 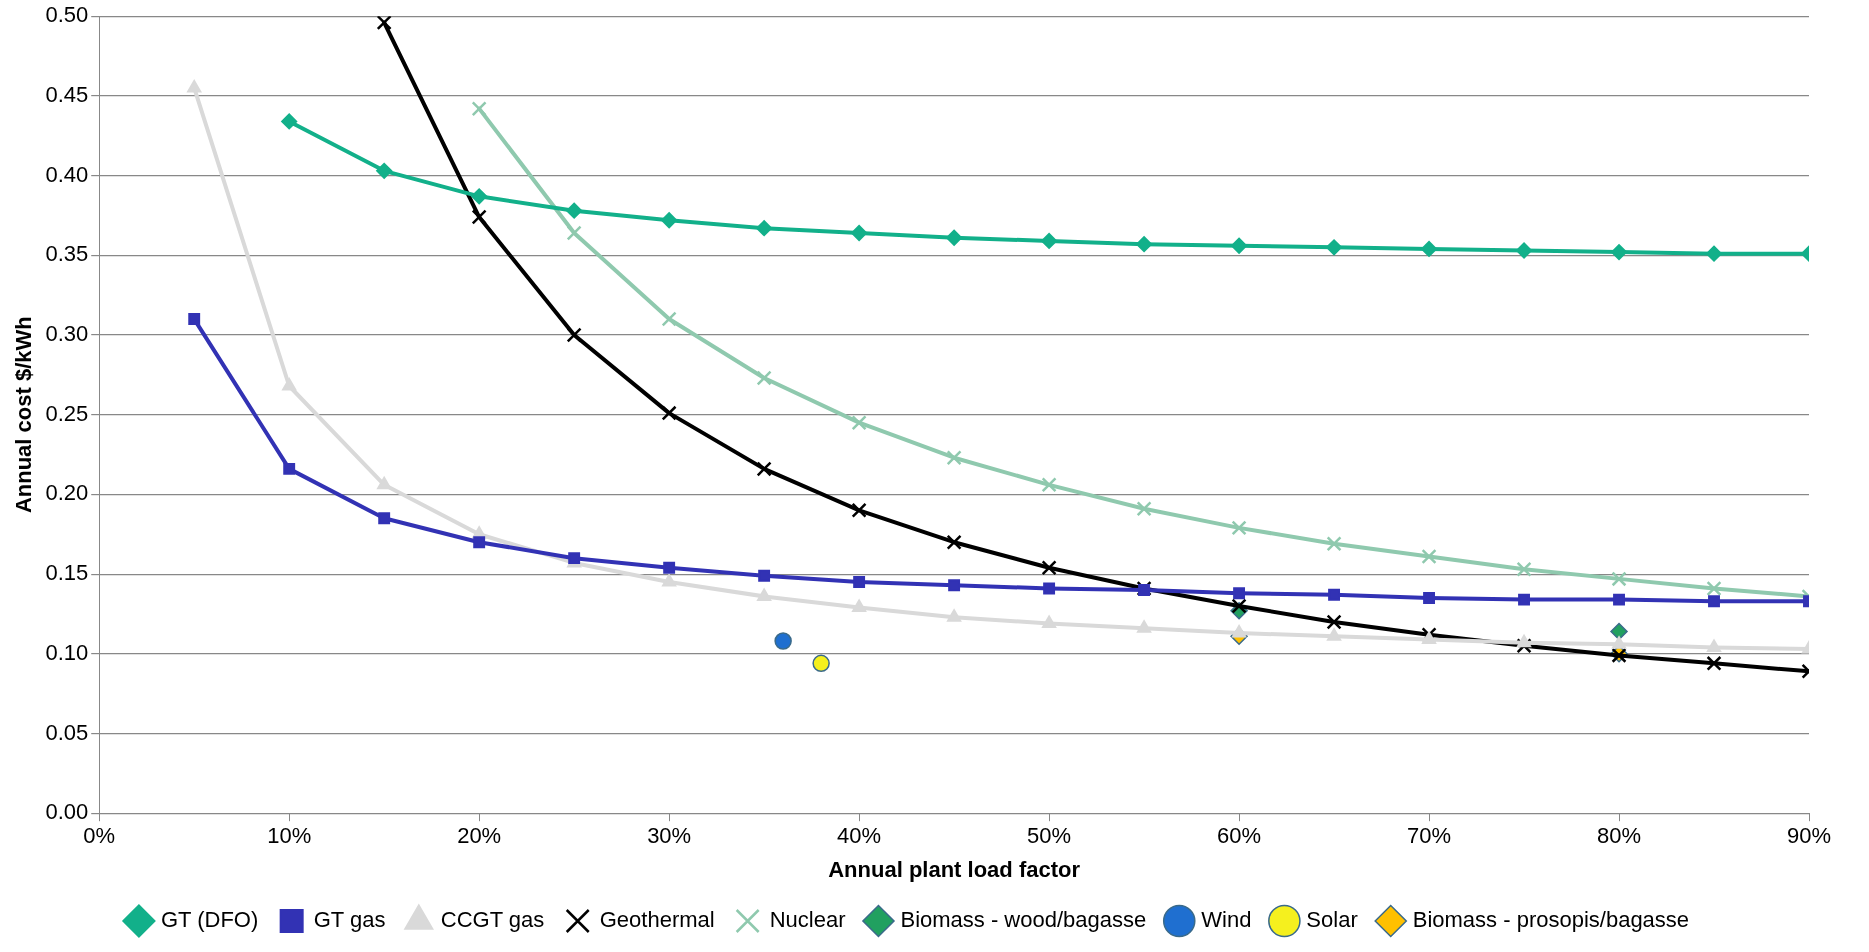 What do you see at coordinates (67, 15) in the screenshot?
I see `y-tick-label: 0.50` at bounding box center [67, 15].